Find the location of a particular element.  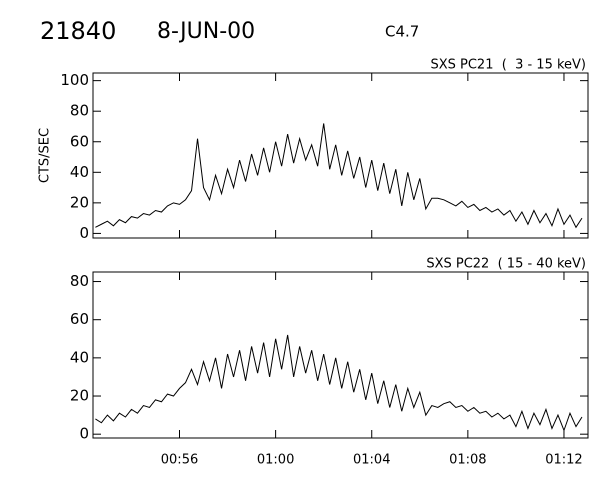

x-tick-label: 00:56 is located at coordinates (179, 460).